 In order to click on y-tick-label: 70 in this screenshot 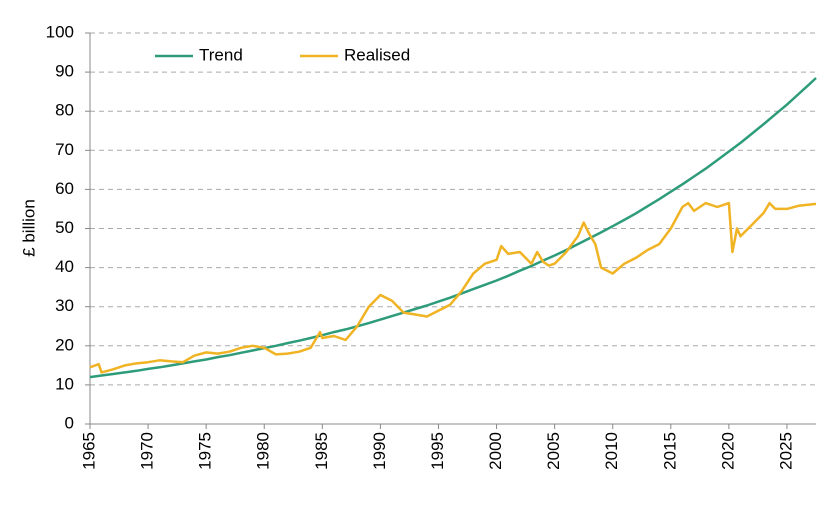, I will do `click(64, 149)`.